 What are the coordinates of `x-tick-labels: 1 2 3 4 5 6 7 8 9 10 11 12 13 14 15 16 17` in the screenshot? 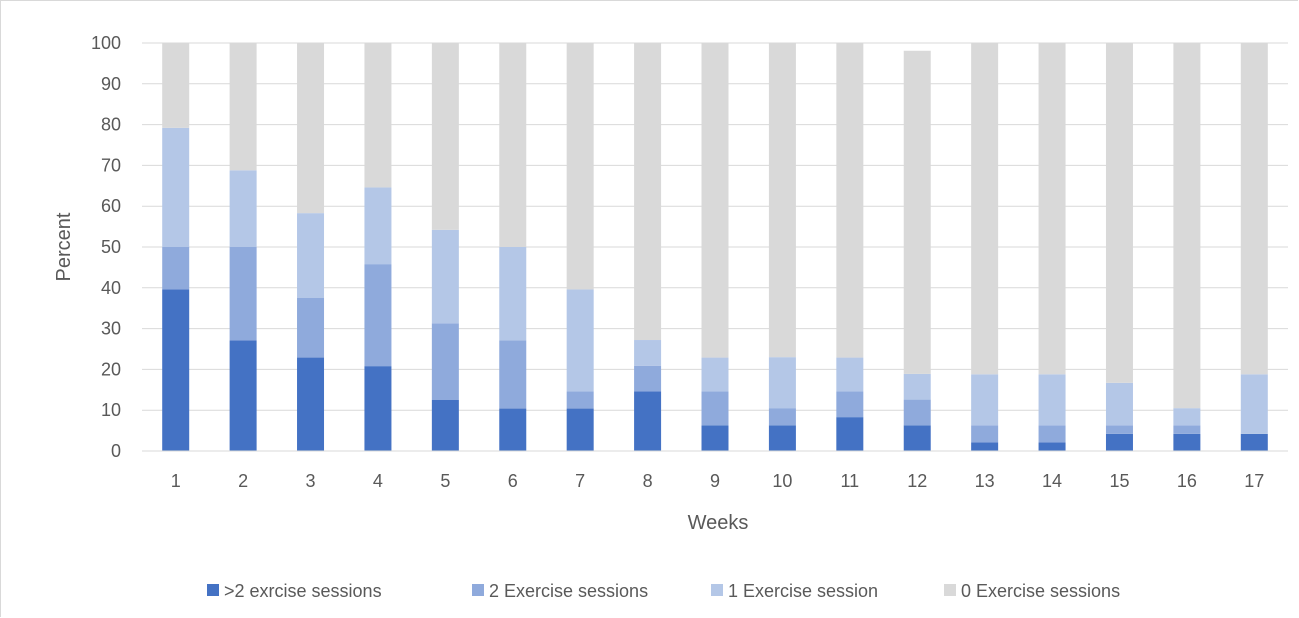 It's located at (718, 481).